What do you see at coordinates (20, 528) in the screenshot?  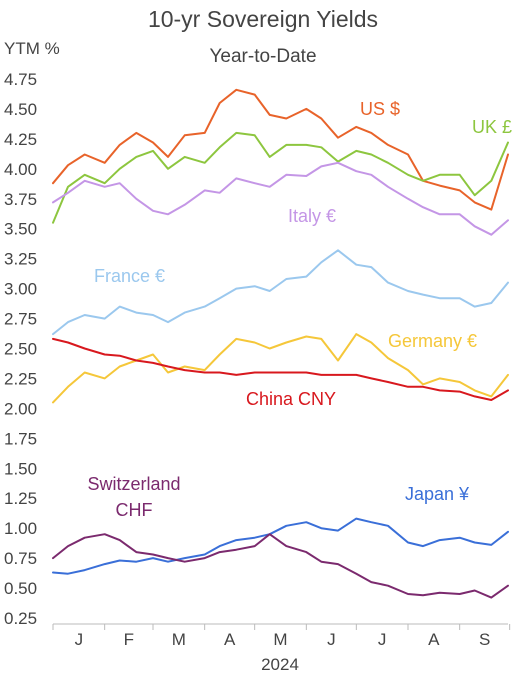 I see `y-tick-label: 1.00` at bounding box center [20, 528].